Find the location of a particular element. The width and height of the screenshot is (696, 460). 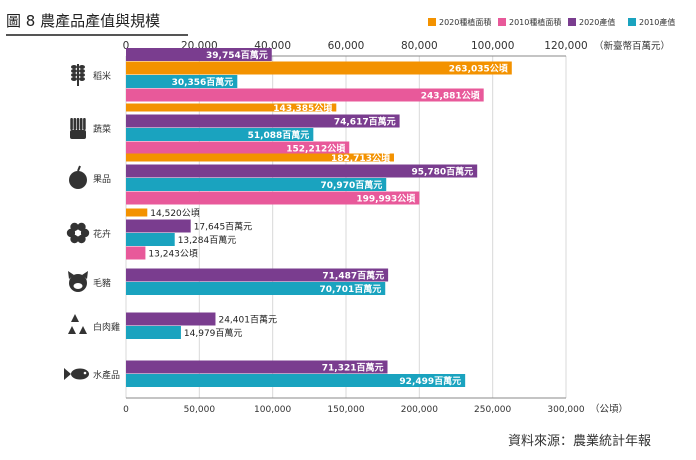

chart-title: 圖 8 農產品產值與規模 is located at coordinates (83, 21).